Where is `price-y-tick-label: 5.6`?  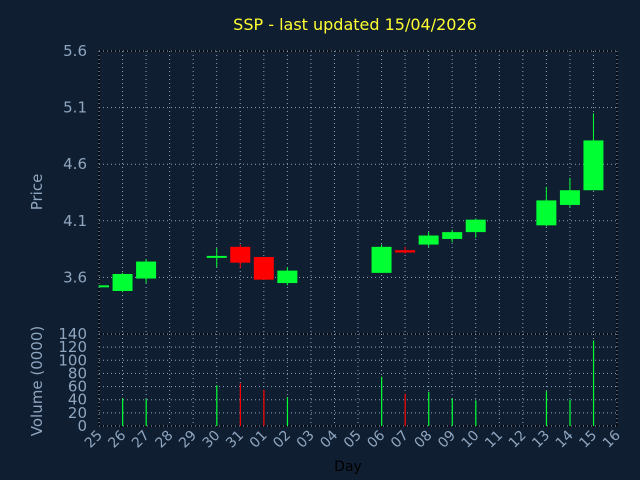
price-y-tick-label: 5.6 is located at coordinates (75, 51).